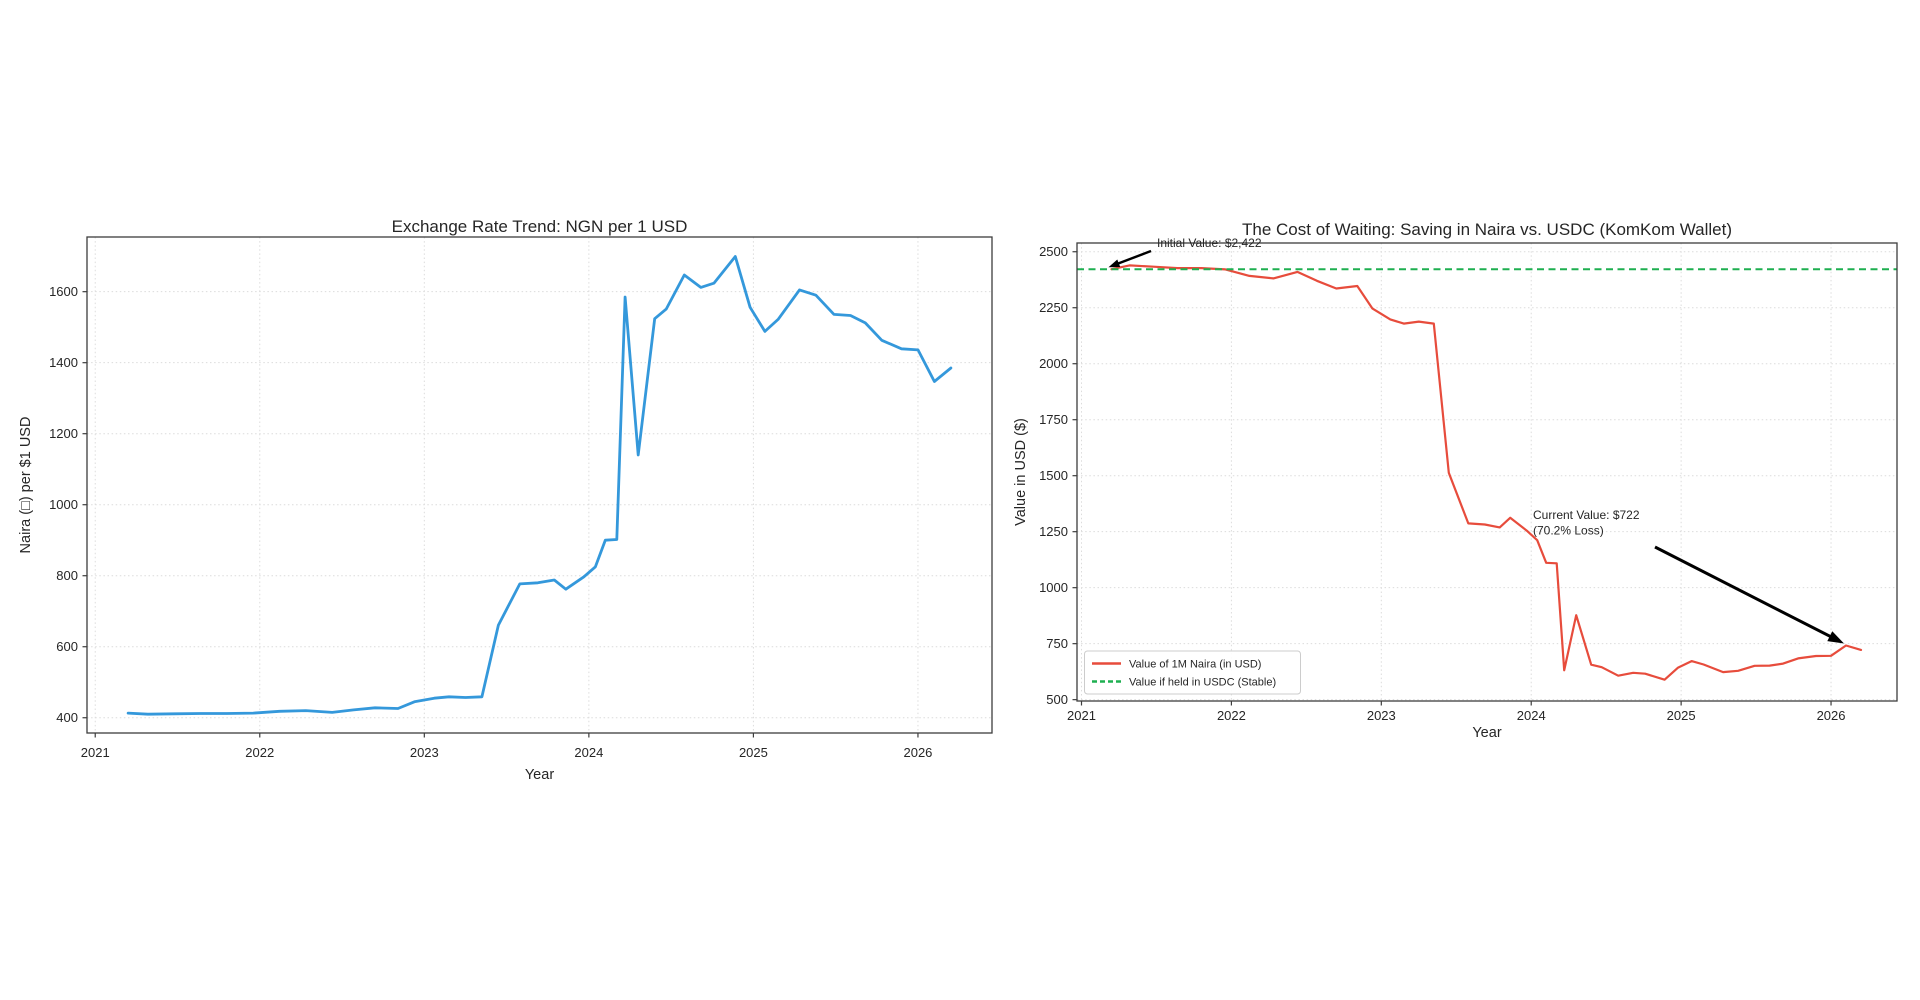  I want to click on legend-label: Value if held in USDC (Stable), so click(1202, 683).